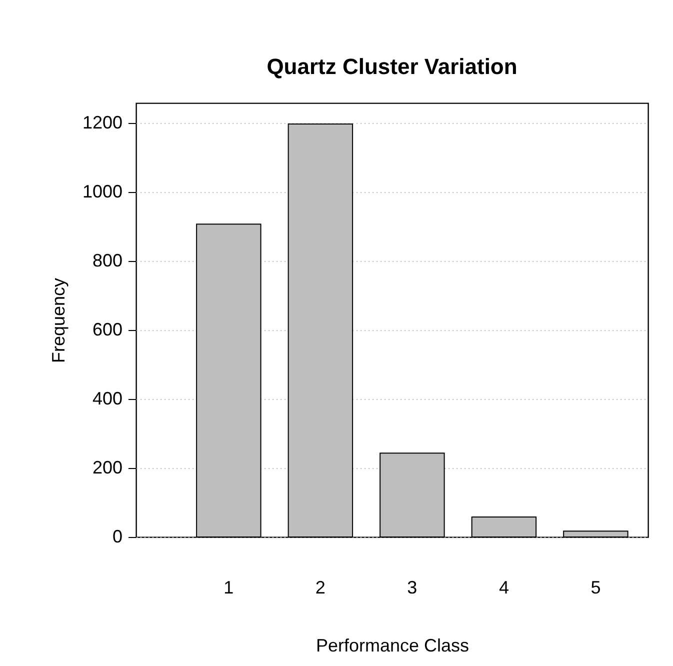  What do you see at coordinates (393, 646) in the screenshot?
I see `x-axis-title: Performance Class` at bounding box center [393, 646].